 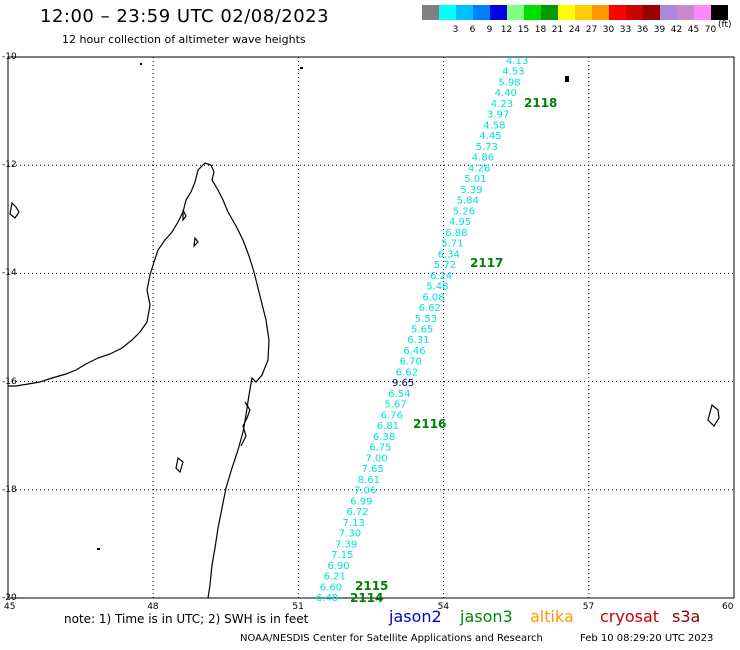 I want to click on scale-label: 6, so click(x=472, y=30).